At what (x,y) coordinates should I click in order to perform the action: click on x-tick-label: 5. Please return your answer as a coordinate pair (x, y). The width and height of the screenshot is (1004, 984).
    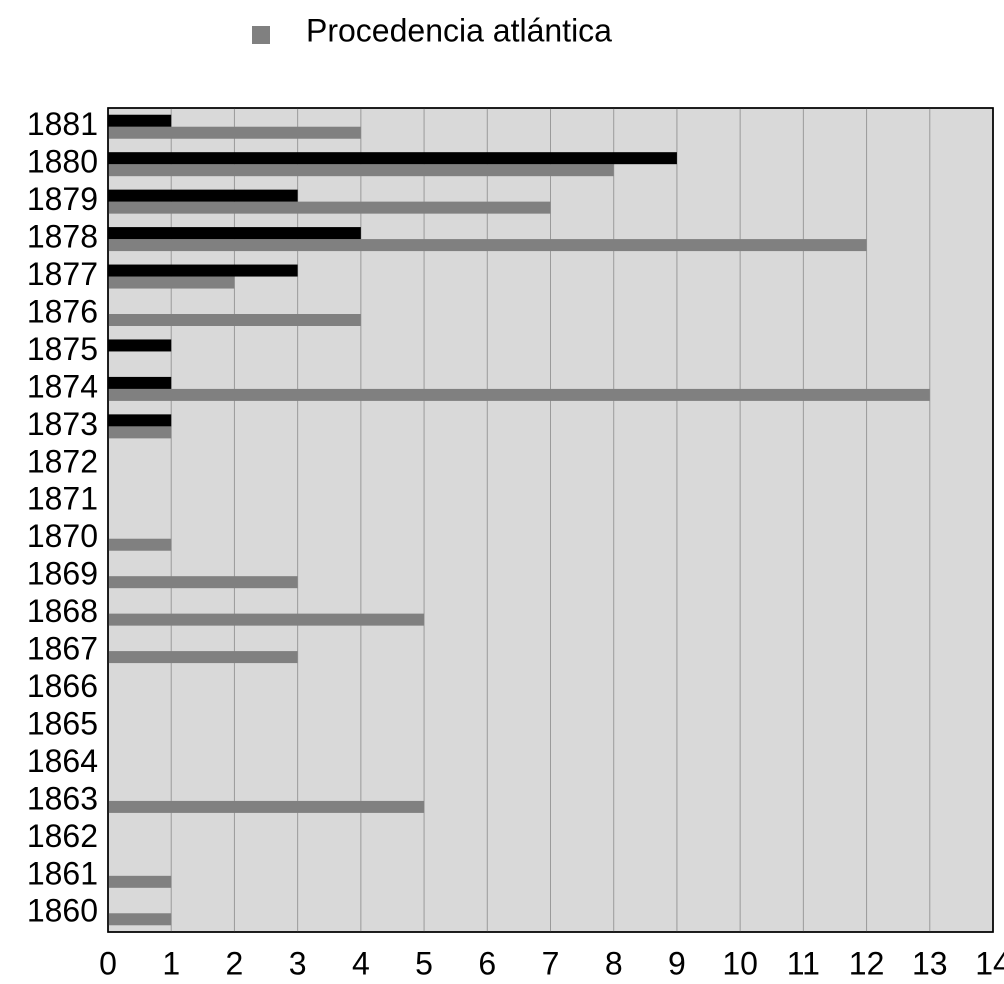
    Looking at the image, I should click on (424, 963).